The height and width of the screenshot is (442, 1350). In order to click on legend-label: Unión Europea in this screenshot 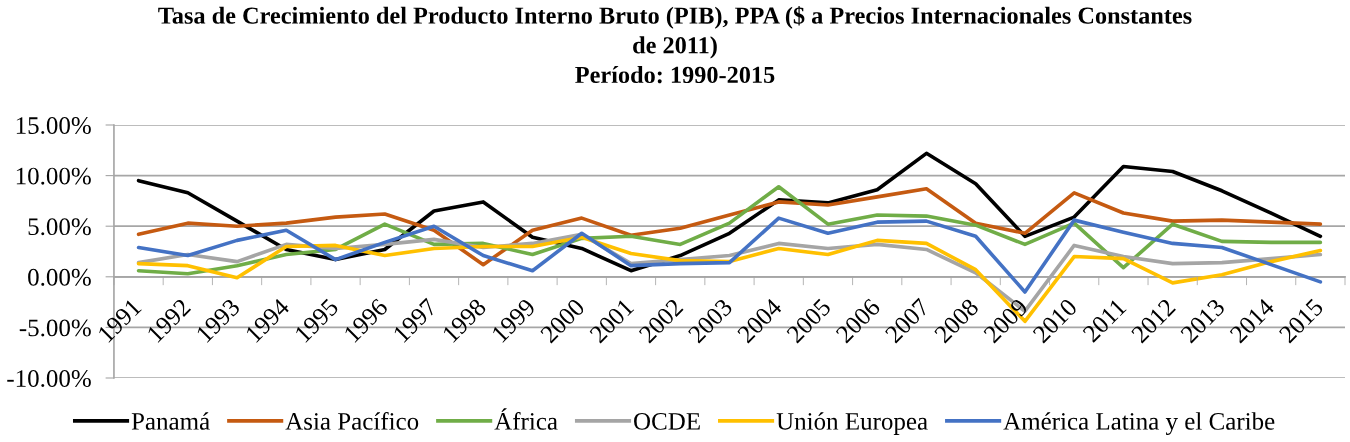, I will do `click(852, 423)`.